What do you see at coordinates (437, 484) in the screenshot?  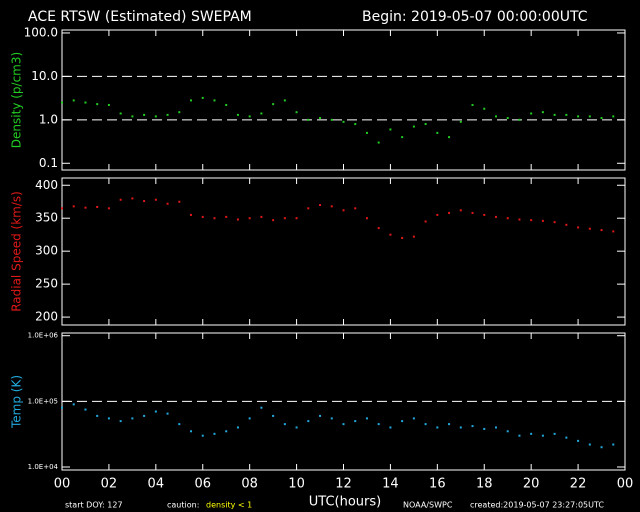 I see `x-tick-label: 16` at bounding box center [437, 484].